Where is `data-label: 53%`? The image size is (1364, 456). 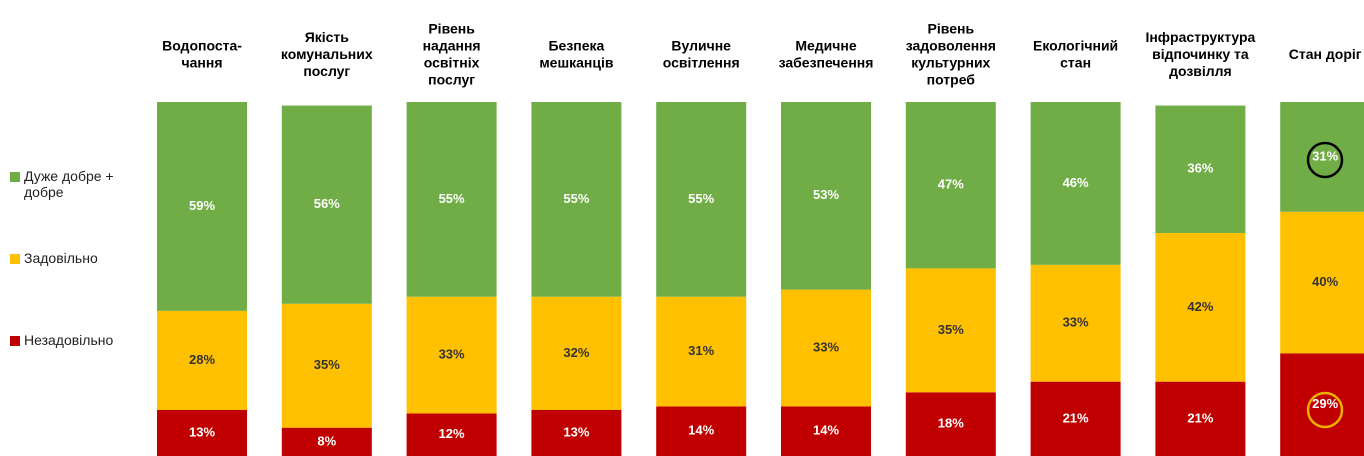
data-label: 53% is located at coordinates (826, 194).